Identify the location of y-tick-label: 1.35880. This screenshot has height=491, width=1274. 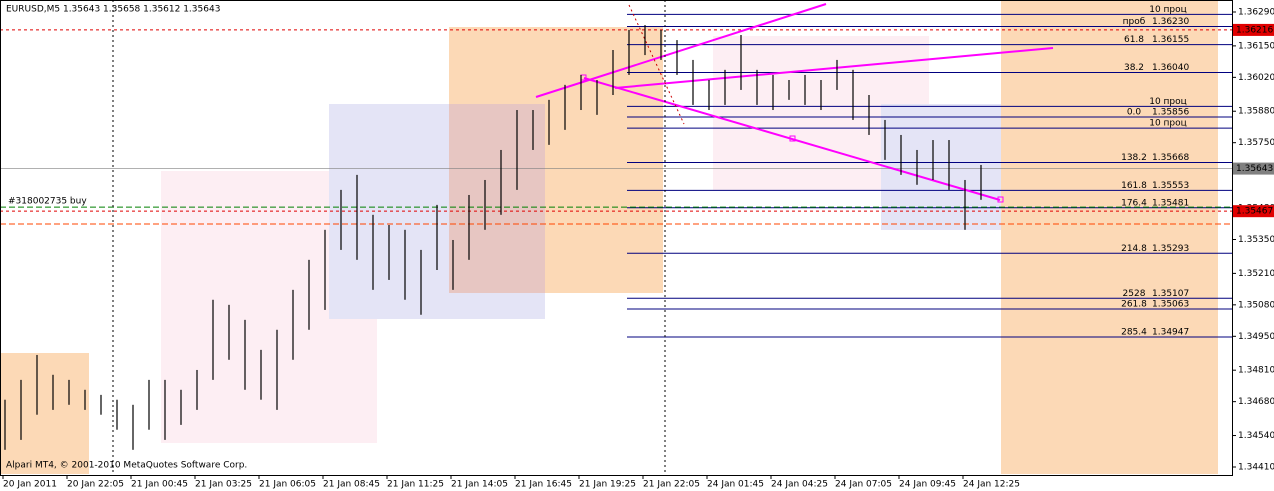
(1256, 112).